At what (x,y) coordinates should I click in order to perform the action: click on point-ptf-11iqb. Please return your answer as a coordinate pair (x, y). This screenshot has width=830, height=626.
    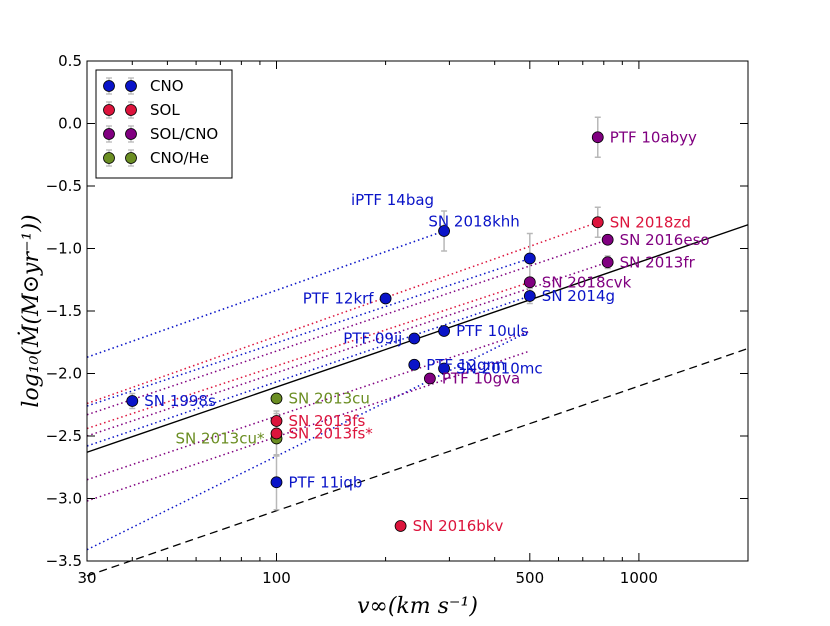
    Looking at the image, I should click on (276, 482).